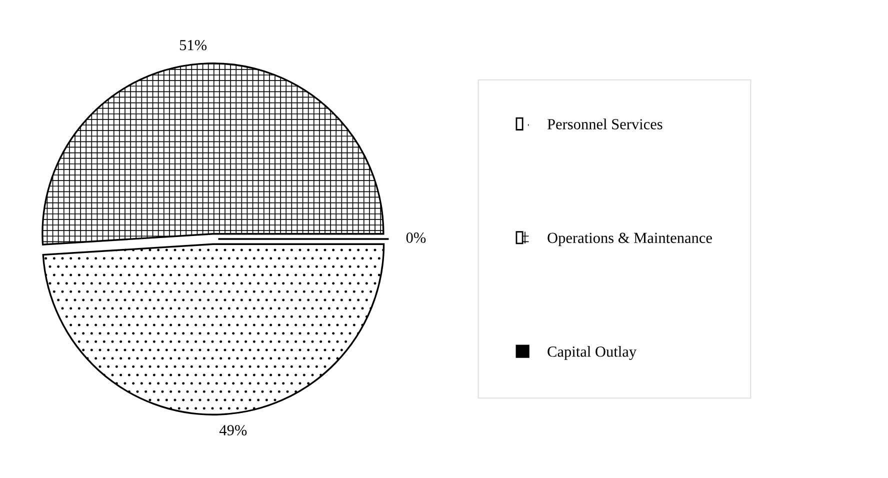  I want to click on legend-label: Personnel Services, so click(604, 124).